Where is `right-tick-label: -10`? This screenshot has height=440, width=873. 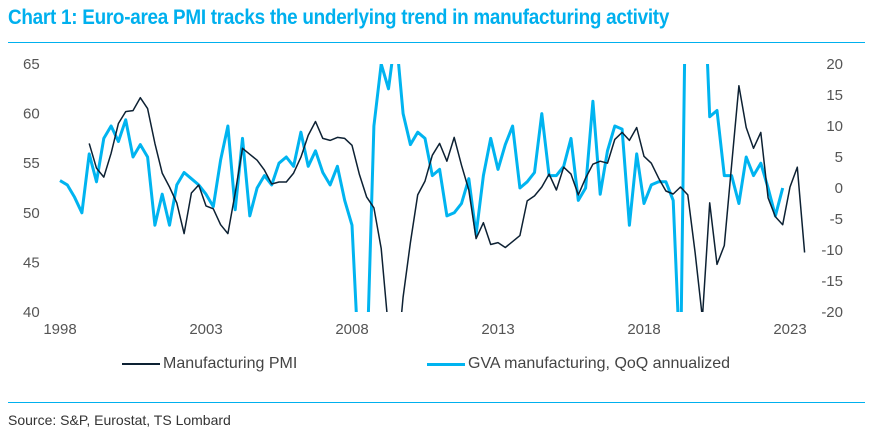
right-tick-label: -10 is located at coordinates (832, 250).